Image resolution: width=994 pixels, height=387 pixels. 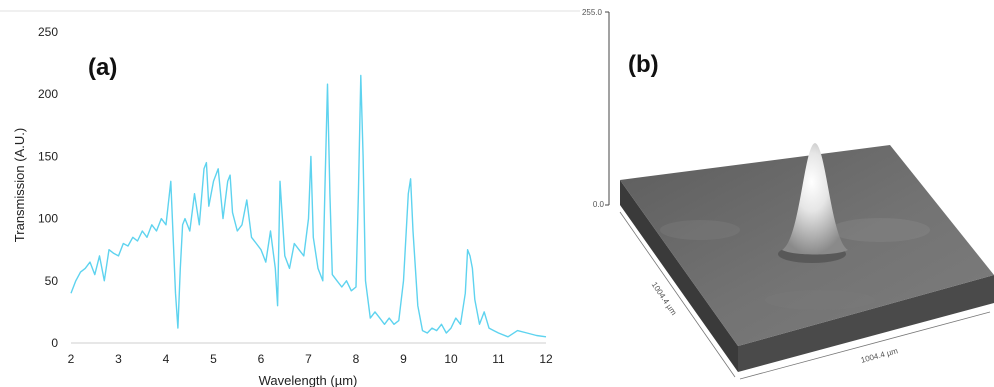 I want to click on surface-front-side, so click(x=866, y=323).